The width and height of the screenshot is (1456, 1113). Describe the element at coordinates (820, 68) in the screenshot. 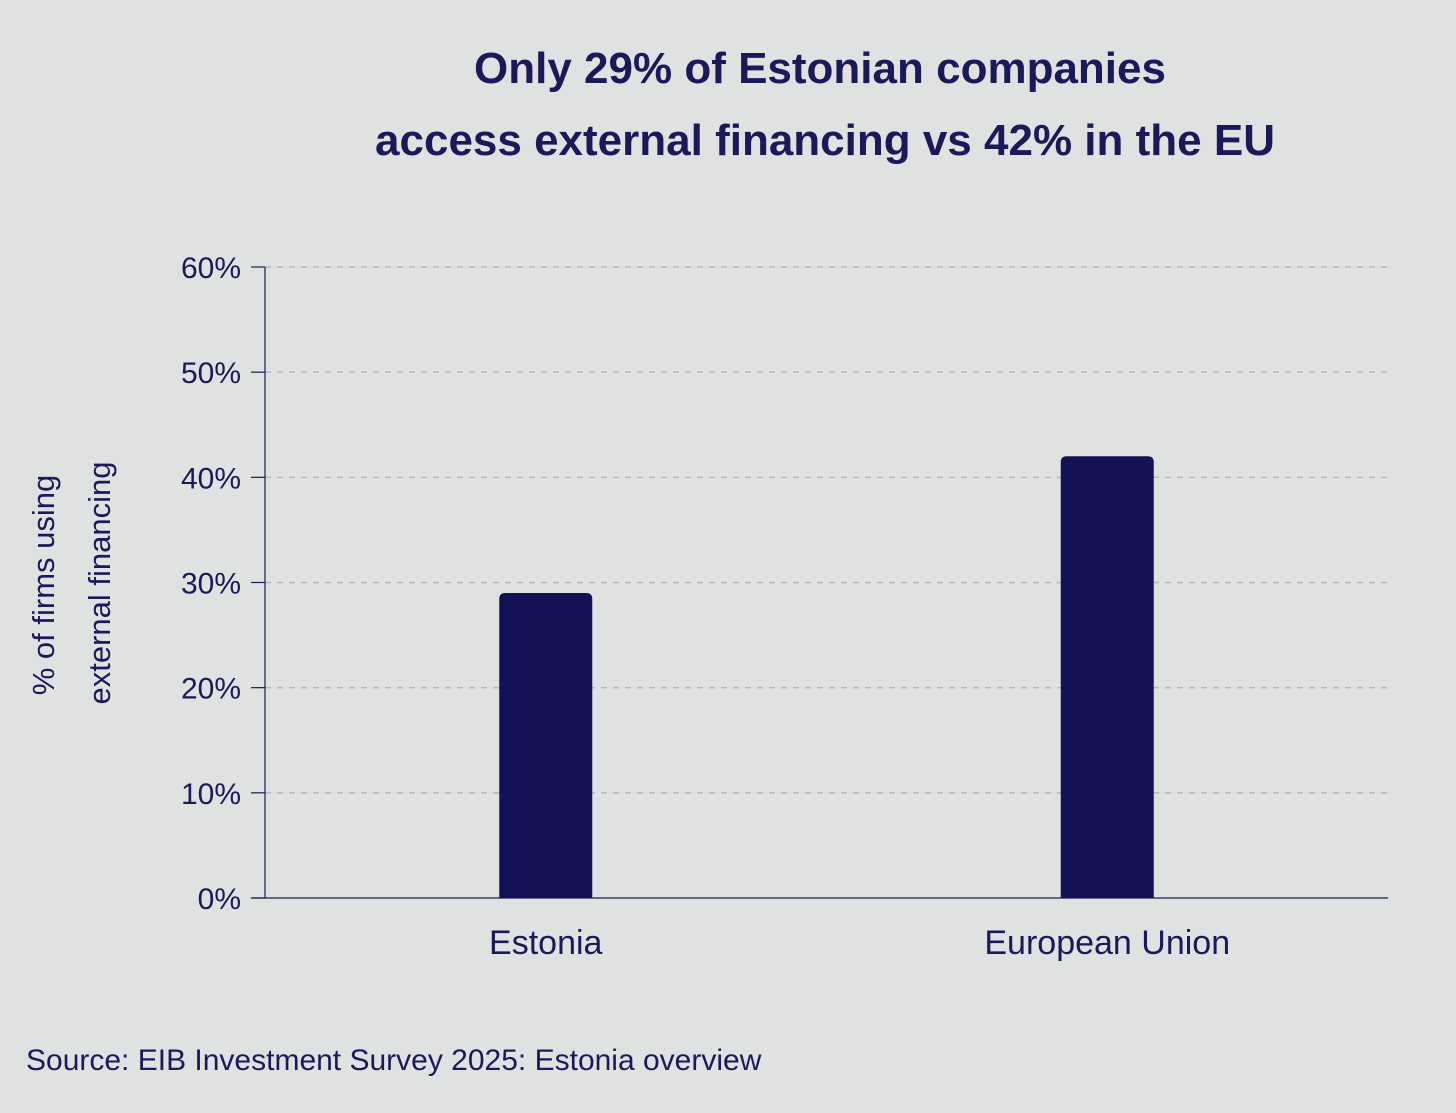

I see `chart-title-line-1: Only 29% of Estonian companies` at that location.